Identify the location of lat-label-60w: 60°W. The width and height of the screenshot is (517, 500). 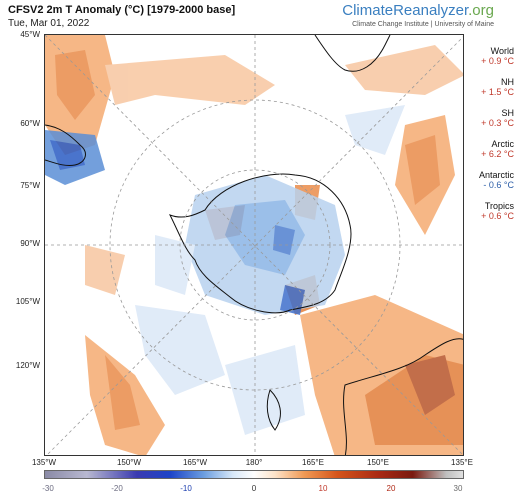
(30, 123).